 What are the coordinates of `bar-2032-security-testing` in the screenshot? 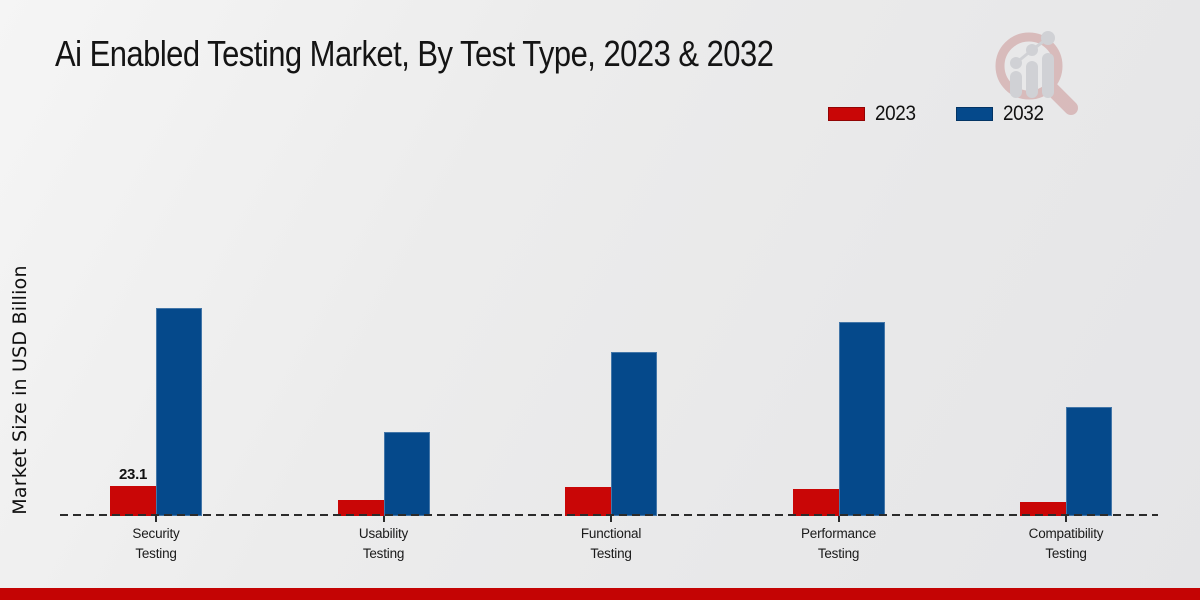 It's located at (179, 412).